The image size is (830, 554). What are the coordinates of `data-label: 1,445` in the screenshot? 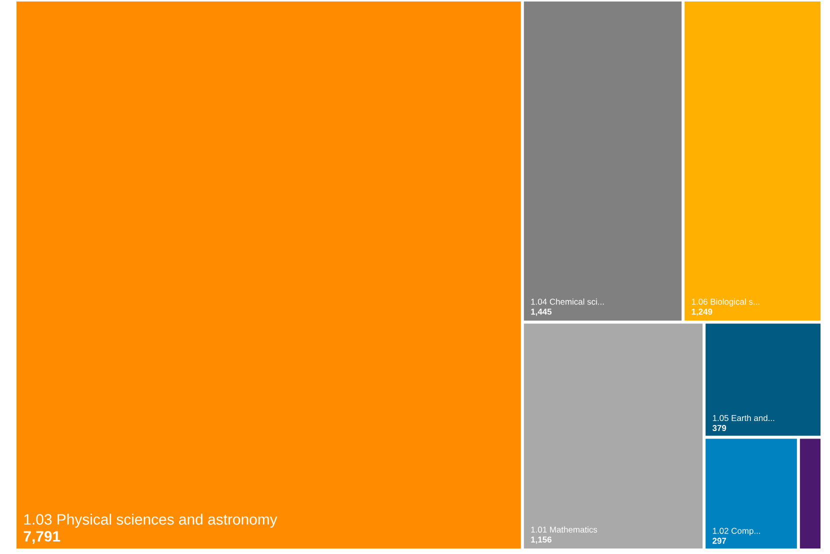 It's located at (541, 312).